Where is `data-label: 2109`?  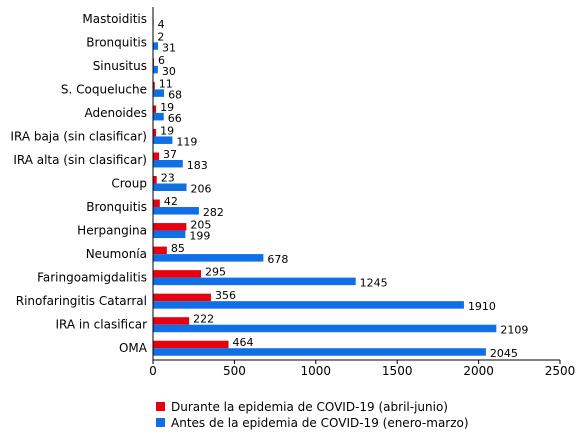
data-label: 2109 is located at coordinates (514, 330).